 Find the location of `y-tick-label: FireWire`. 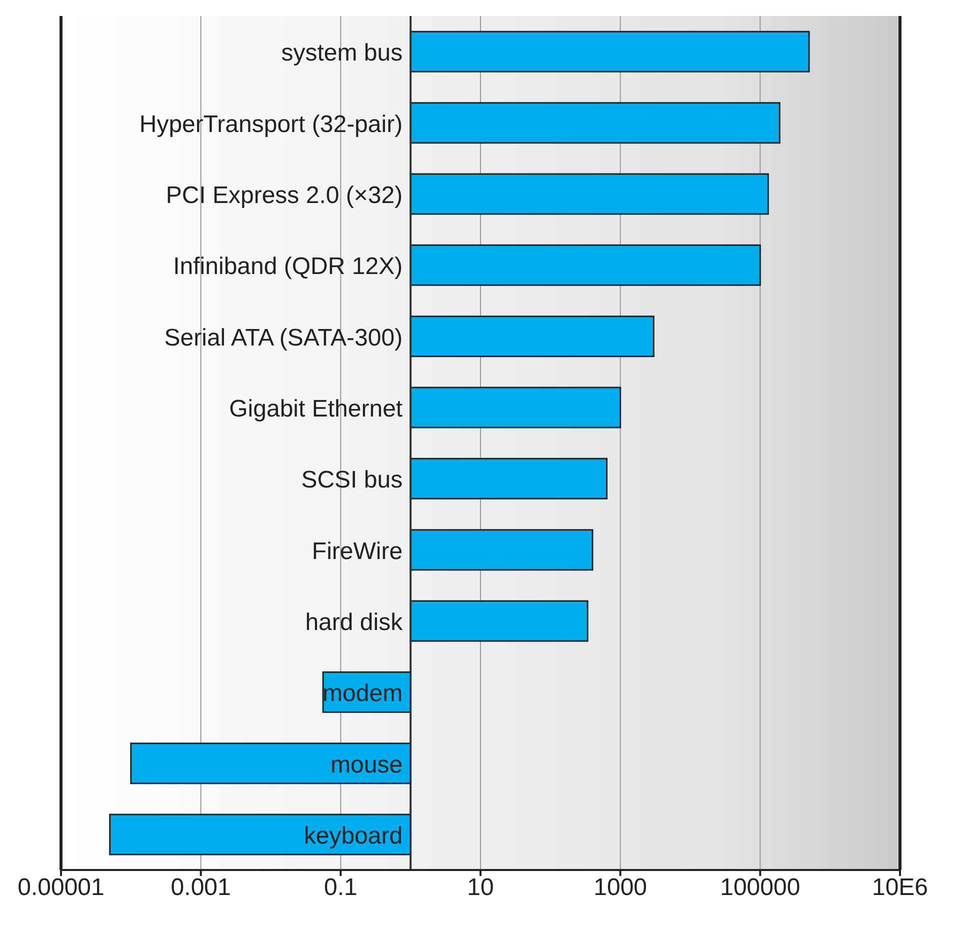

y-tick-label: FireWire is located at coordinates (357, 551).